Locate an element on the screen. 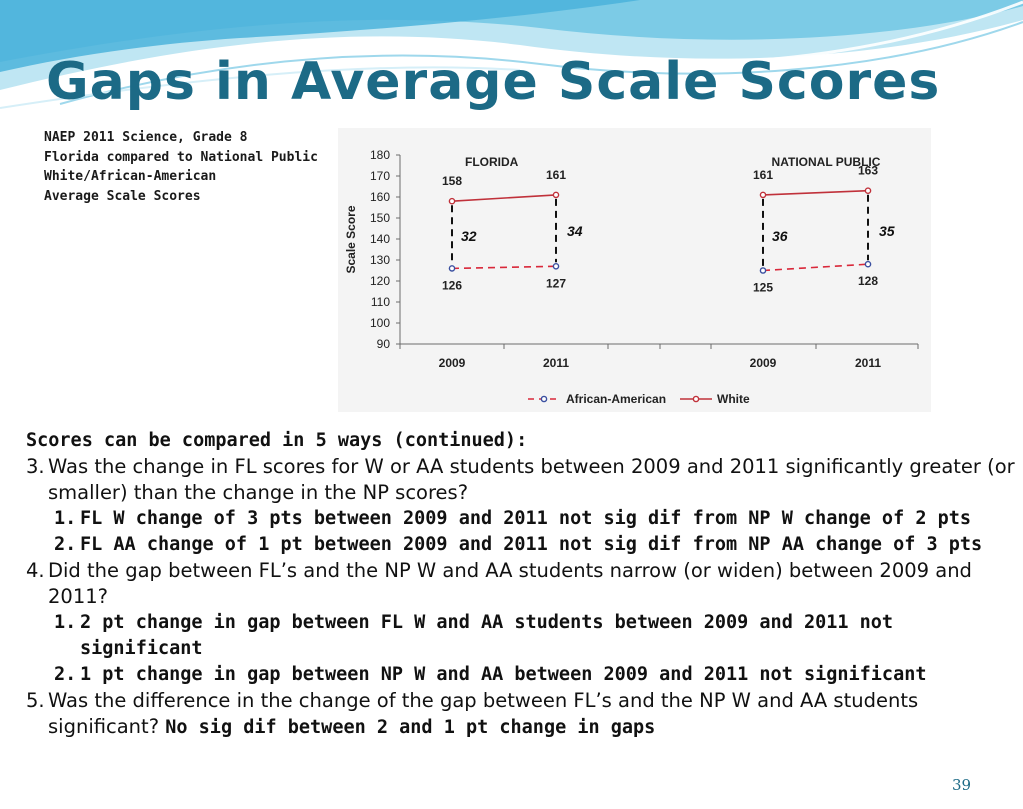 Image resolution: width=1023 pixels, height=809 pixels. data-label-white: 158 is located at coordinates (452, 181).